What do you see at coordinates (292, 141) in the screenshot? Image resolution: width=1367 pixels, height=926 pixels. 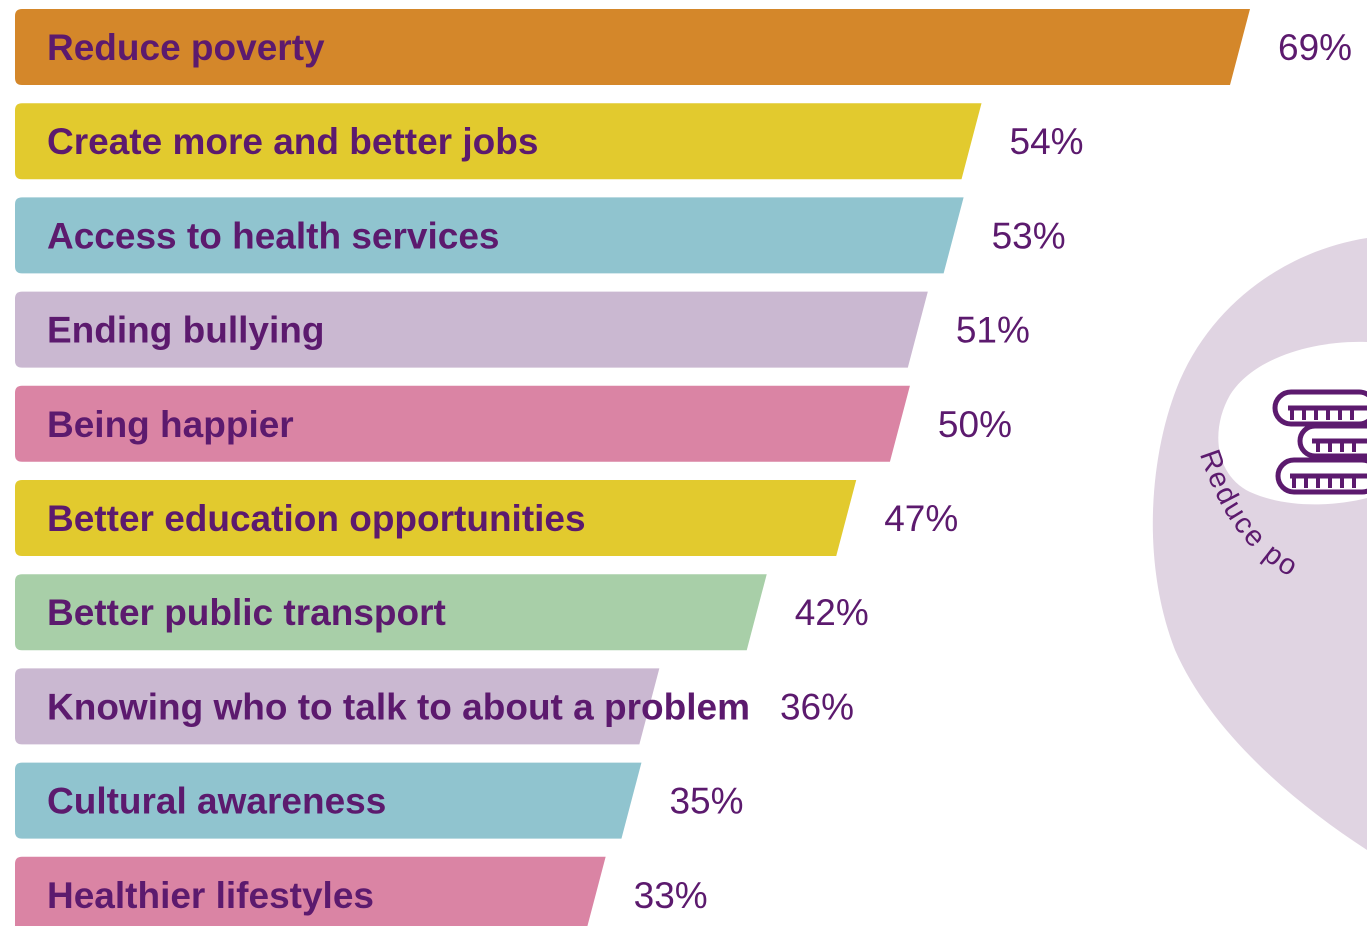 I see `bar-label-create-more-and-better-jobs: Create more and better jobs` at bounding box center [292, 141].